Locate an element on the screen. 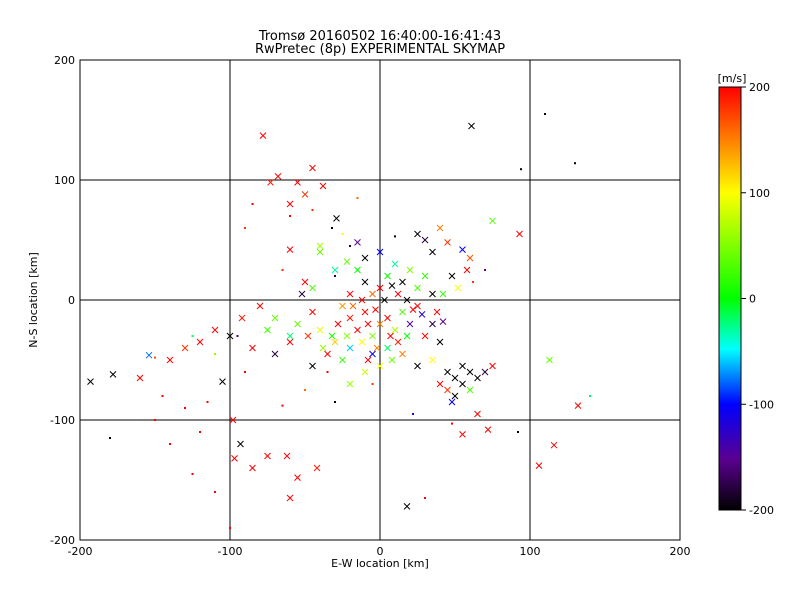  colorbar-ticks: 200 100 0 -100 -200 is located at coordinates (757, 299).